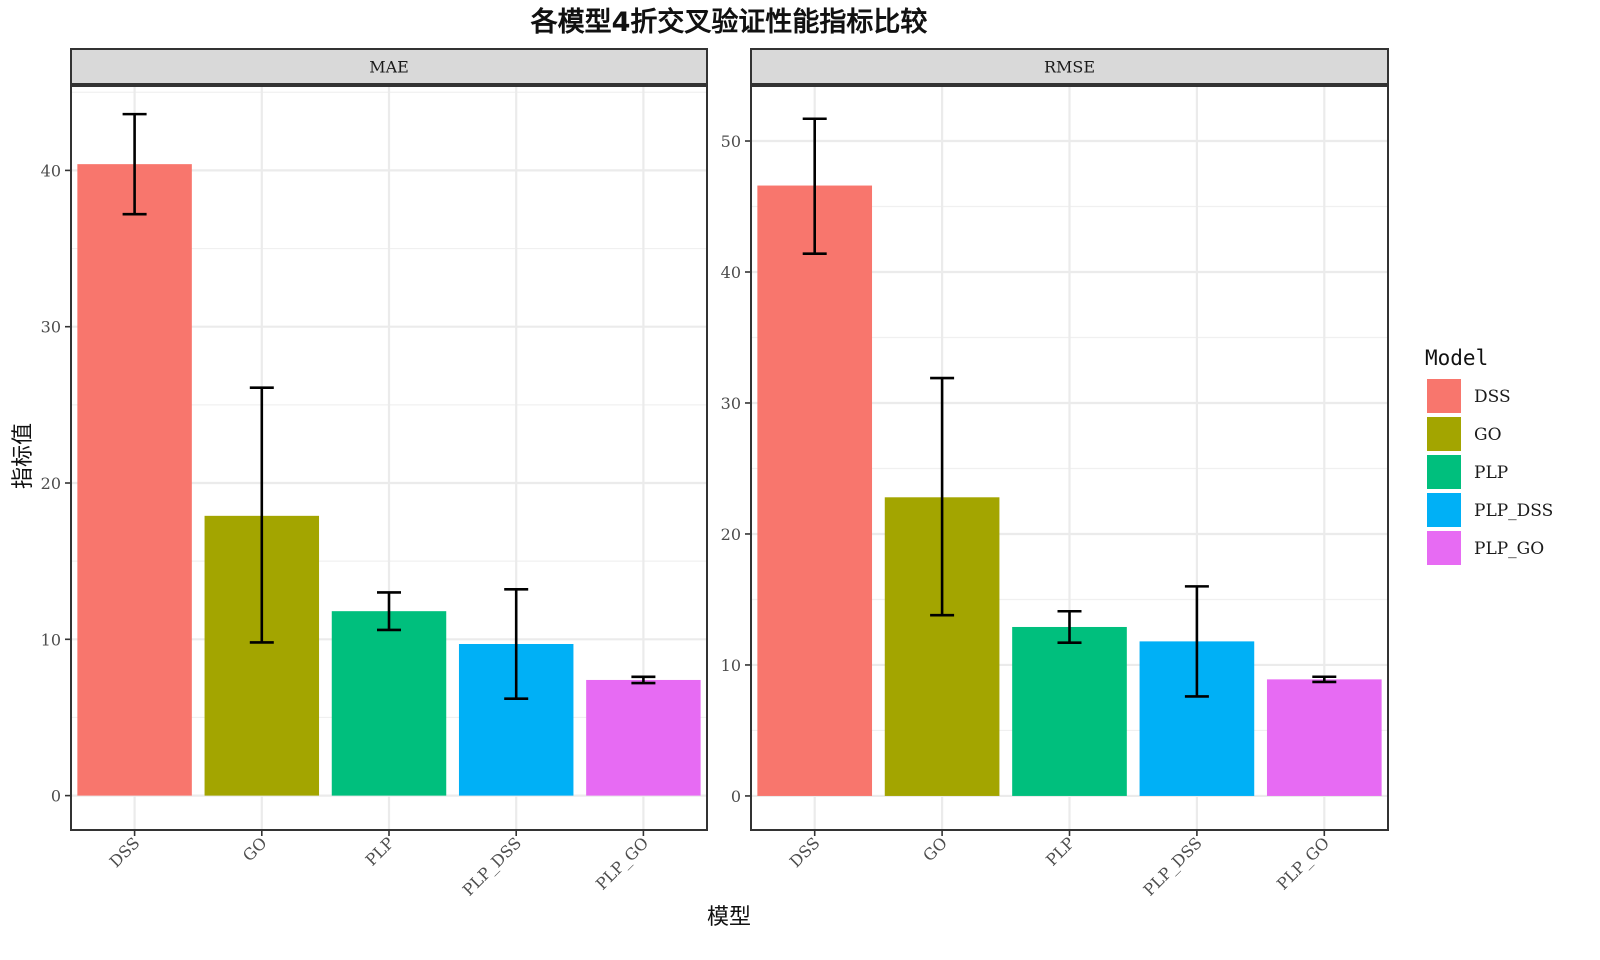 This screenshot has height=960, width=1600. What do you see at coordinates (1489, 455) in the screenshot?
I see `legend: Model DSS GO PLP PLP_DSS PLP_GO` at bounding box center [1489, 455].